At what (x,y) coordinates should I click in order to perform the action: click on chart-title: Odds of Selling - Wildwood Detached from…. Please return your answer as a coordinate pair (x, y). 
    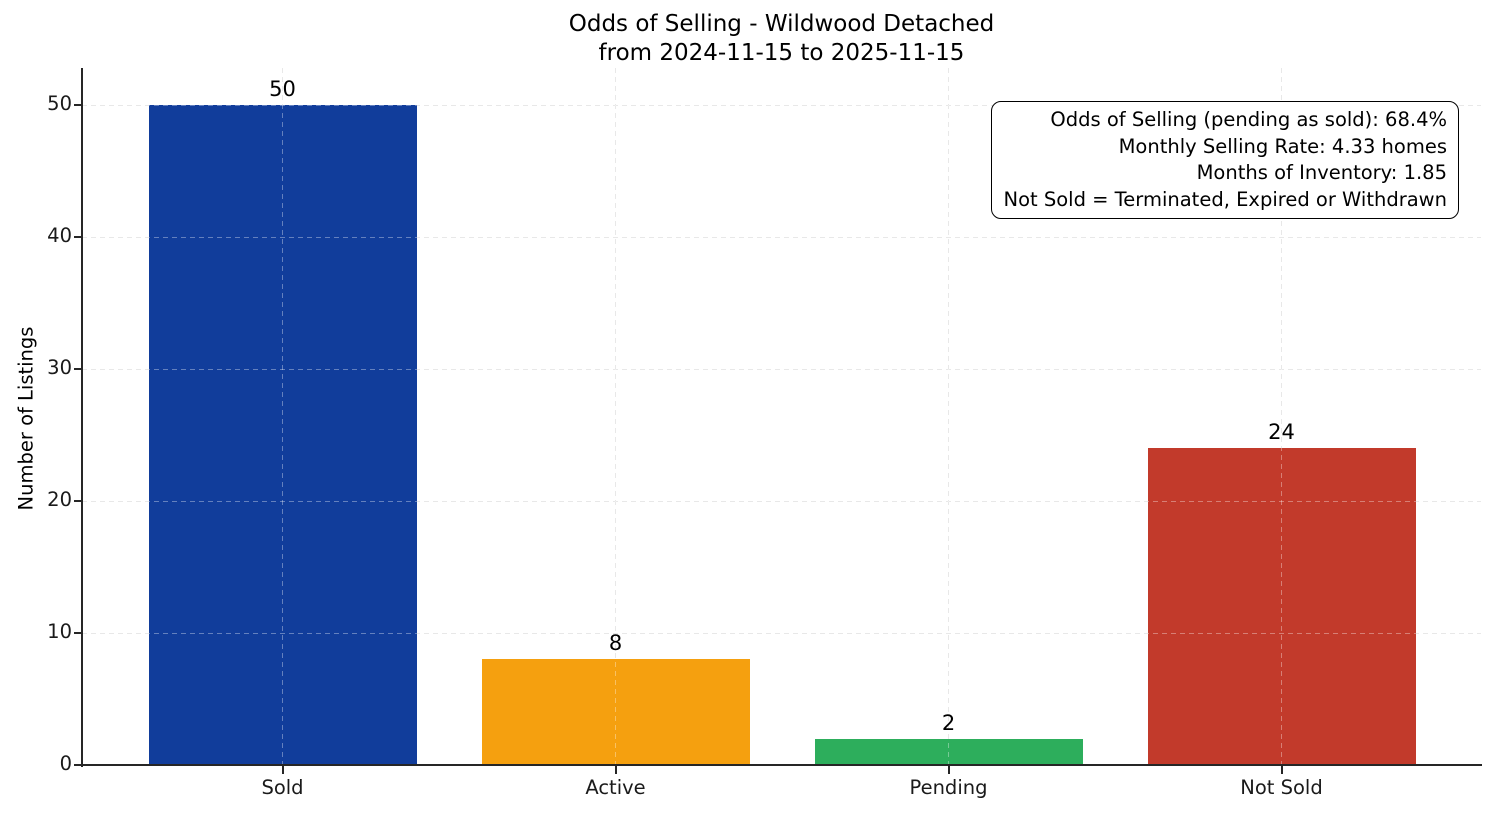
    Looking at the image, I should click on (781, 39).